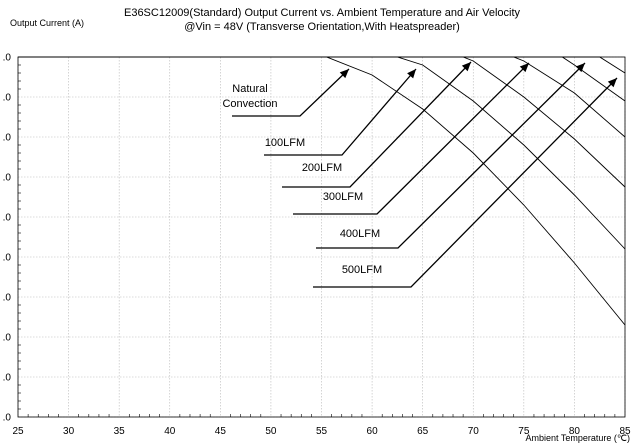  I want to click on callout-label: Natural, so click(249, 89).